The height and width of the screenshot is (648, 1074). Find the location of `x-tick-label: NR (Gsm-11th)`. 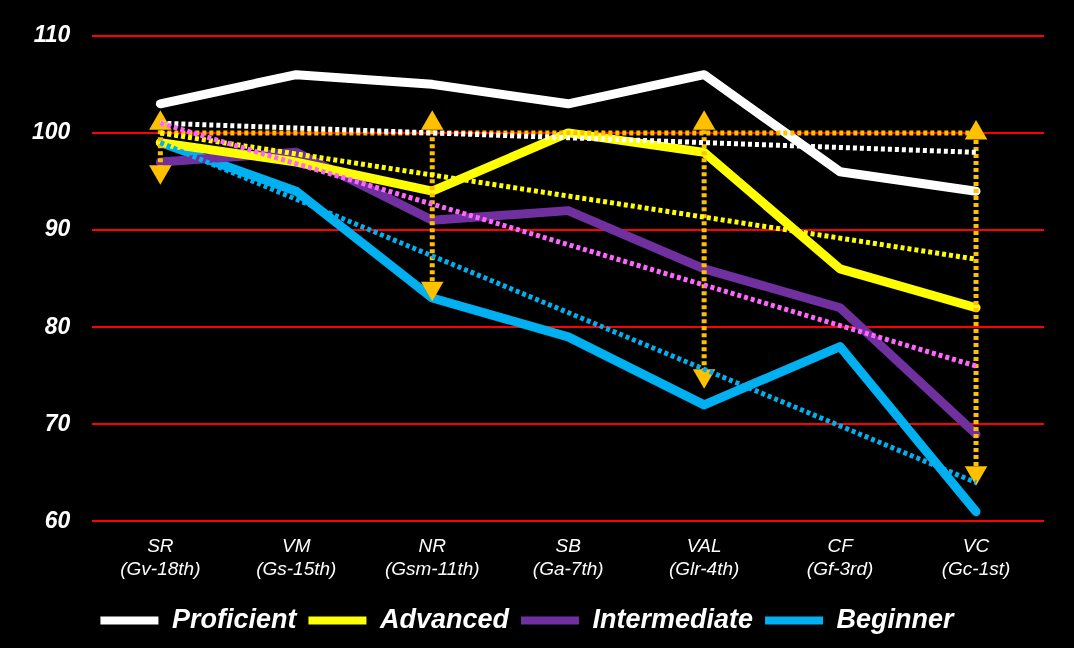

x-tick-label: NR (Gsm-11th) is located at coordinates (432, 557).